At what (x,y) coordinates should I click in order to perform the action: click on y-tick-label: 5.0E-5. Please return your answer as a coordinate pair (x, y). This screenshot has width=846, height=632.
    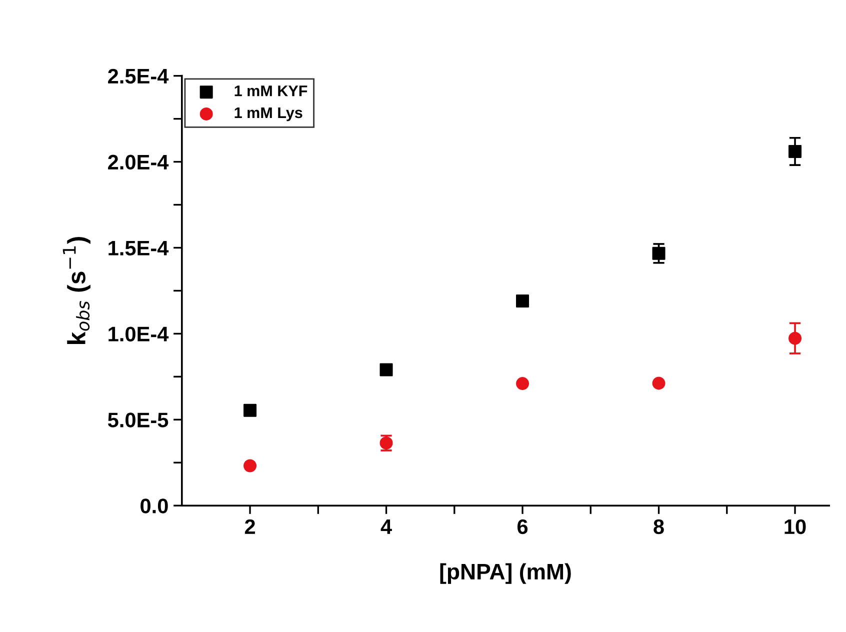
    Looking at the image, I should click on (138, 420).